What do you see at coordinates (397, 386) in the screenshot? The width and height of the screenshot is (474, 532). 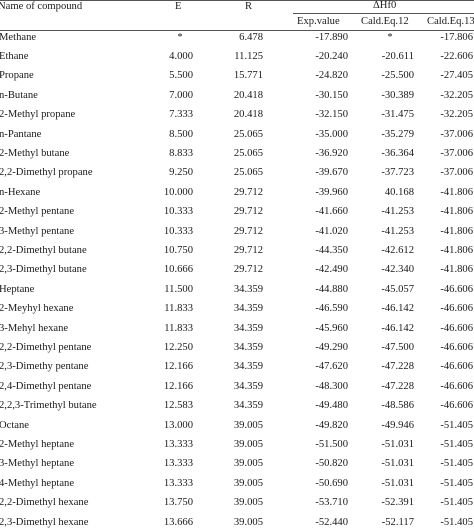 I see `cald-eq12-value: -47.228` at bounding box center [397, 386].